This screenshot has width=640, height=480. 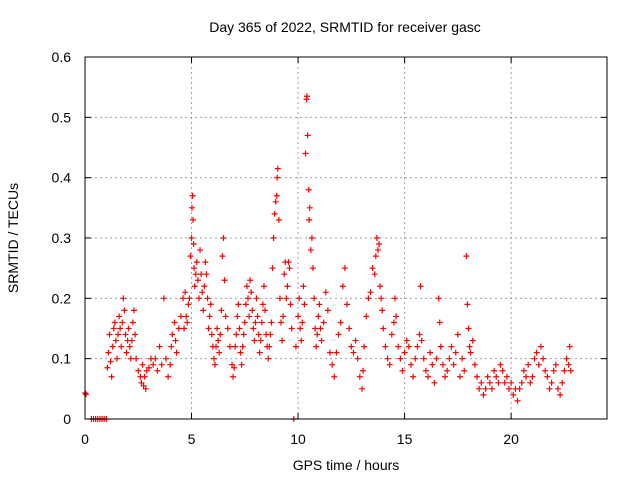 I want to click on x-tick-label: 15, so click(x=405, y=439).